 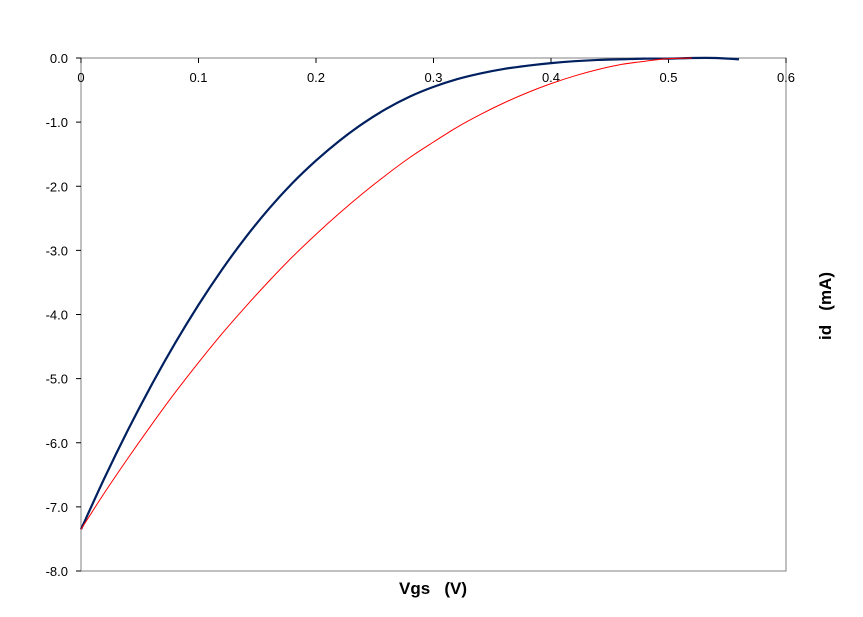 I want to click on x-axis-ticks: 0 0.1 0.2 0.3 0.4 0.5 0.6, so click(x=436, y=71).